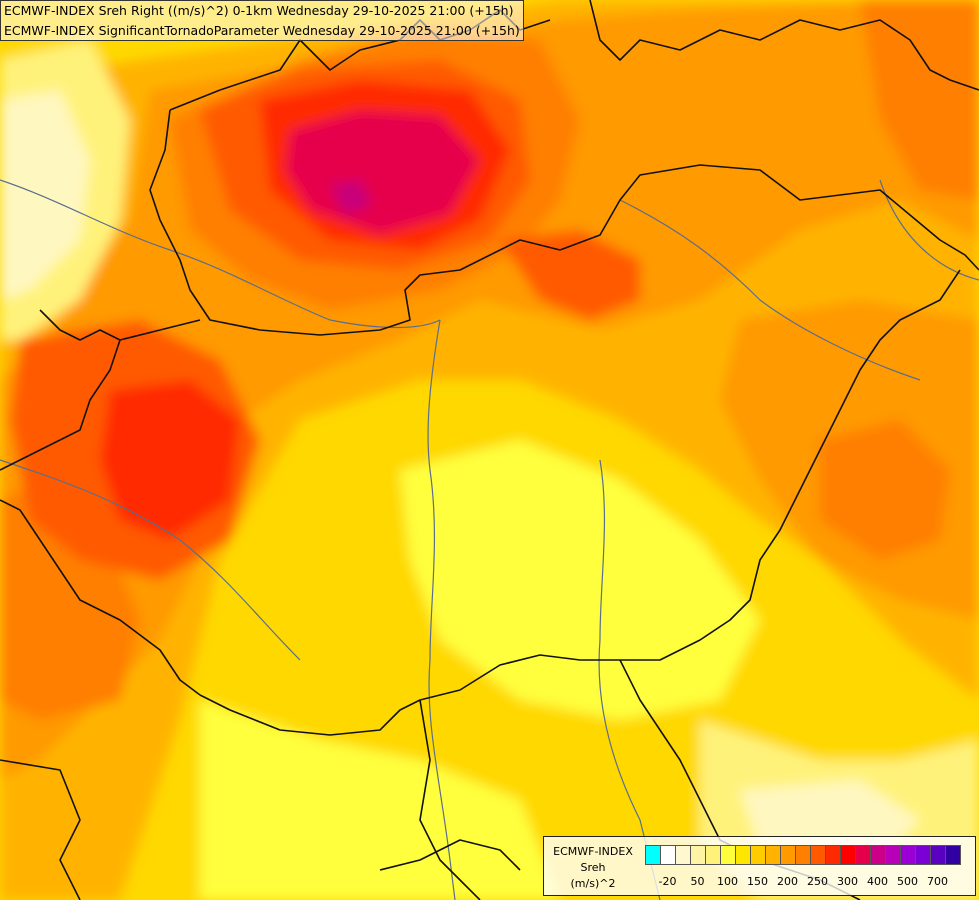 This screenshot has width=979, height=900. I want to click on legend-source: ECMWF-INDEX, so click(593, 851).